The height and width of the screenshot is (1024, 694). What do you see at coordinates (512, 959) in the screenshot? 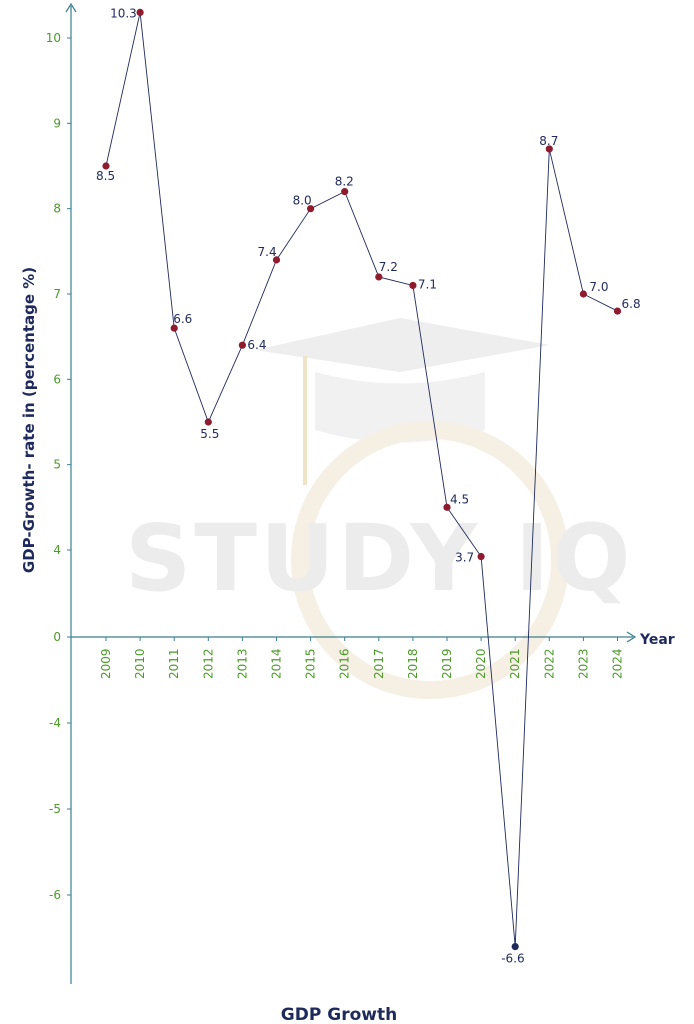
I see `data-label: -6.6` at bounding box center [512, 959].